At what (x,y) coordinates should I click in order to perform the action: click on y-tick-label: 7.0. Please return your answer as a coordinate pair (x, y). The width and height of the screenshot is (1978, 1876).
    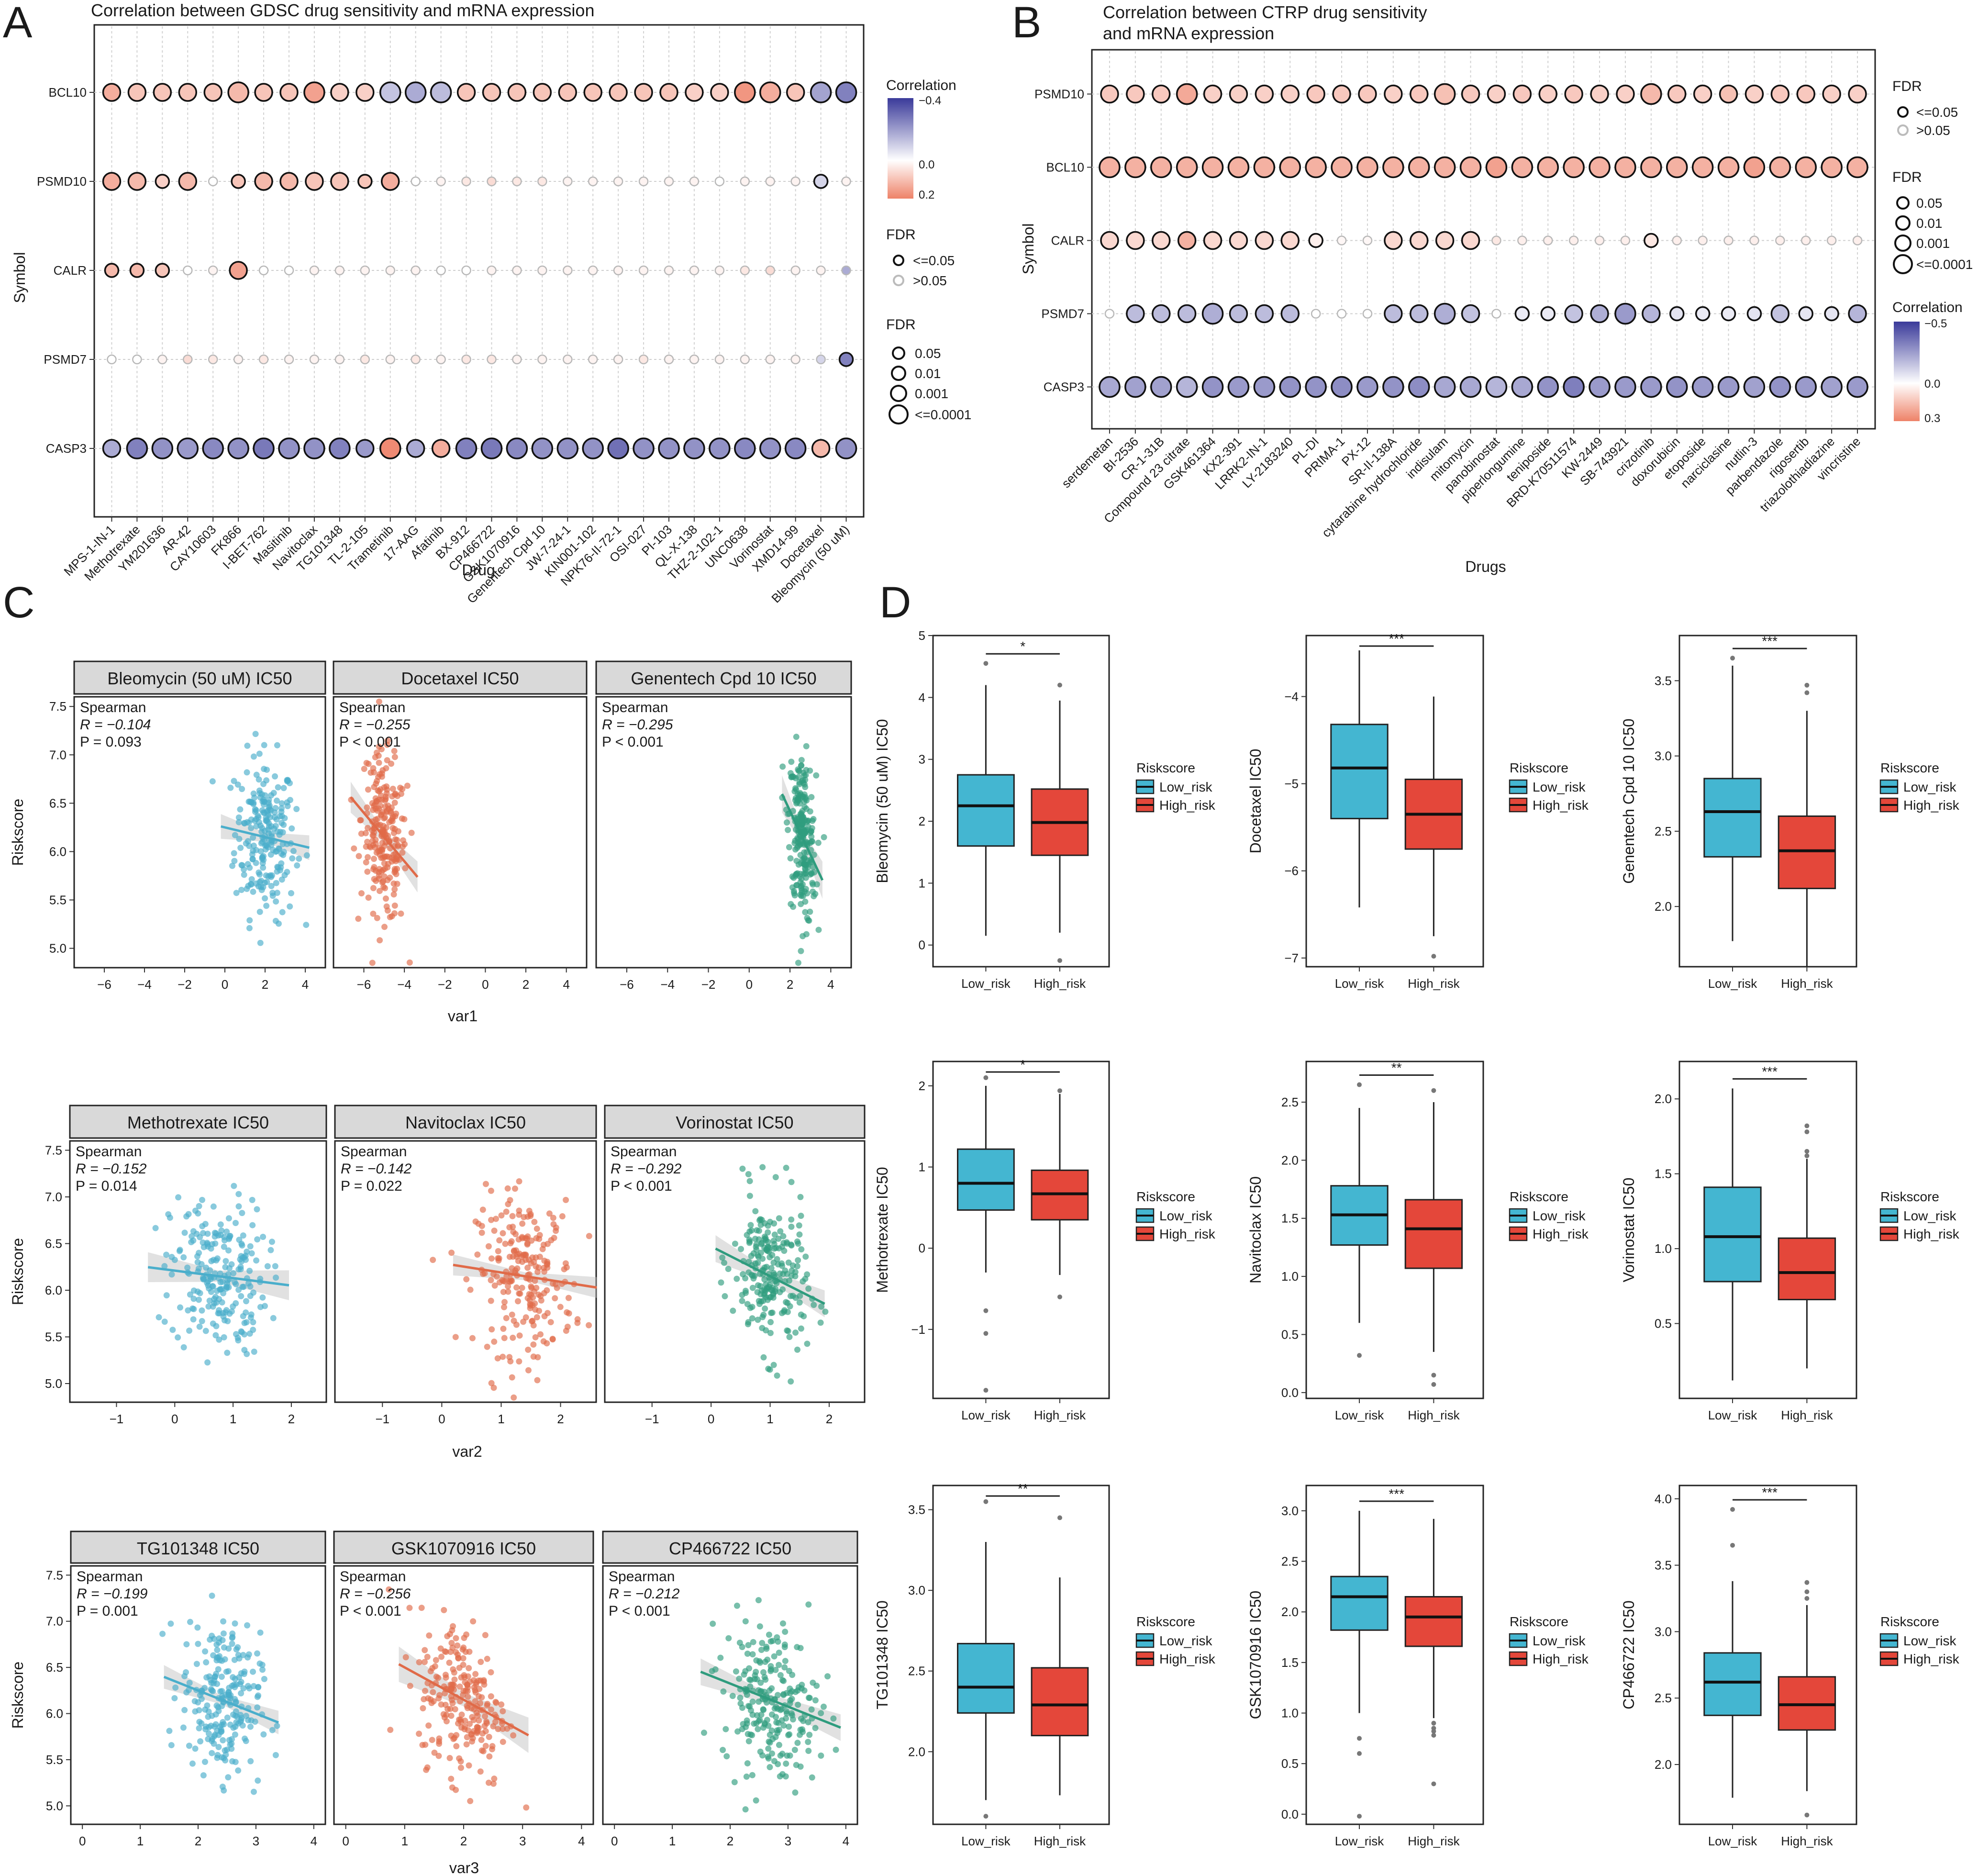
    Looking at the image, I should click on (54, 1621).